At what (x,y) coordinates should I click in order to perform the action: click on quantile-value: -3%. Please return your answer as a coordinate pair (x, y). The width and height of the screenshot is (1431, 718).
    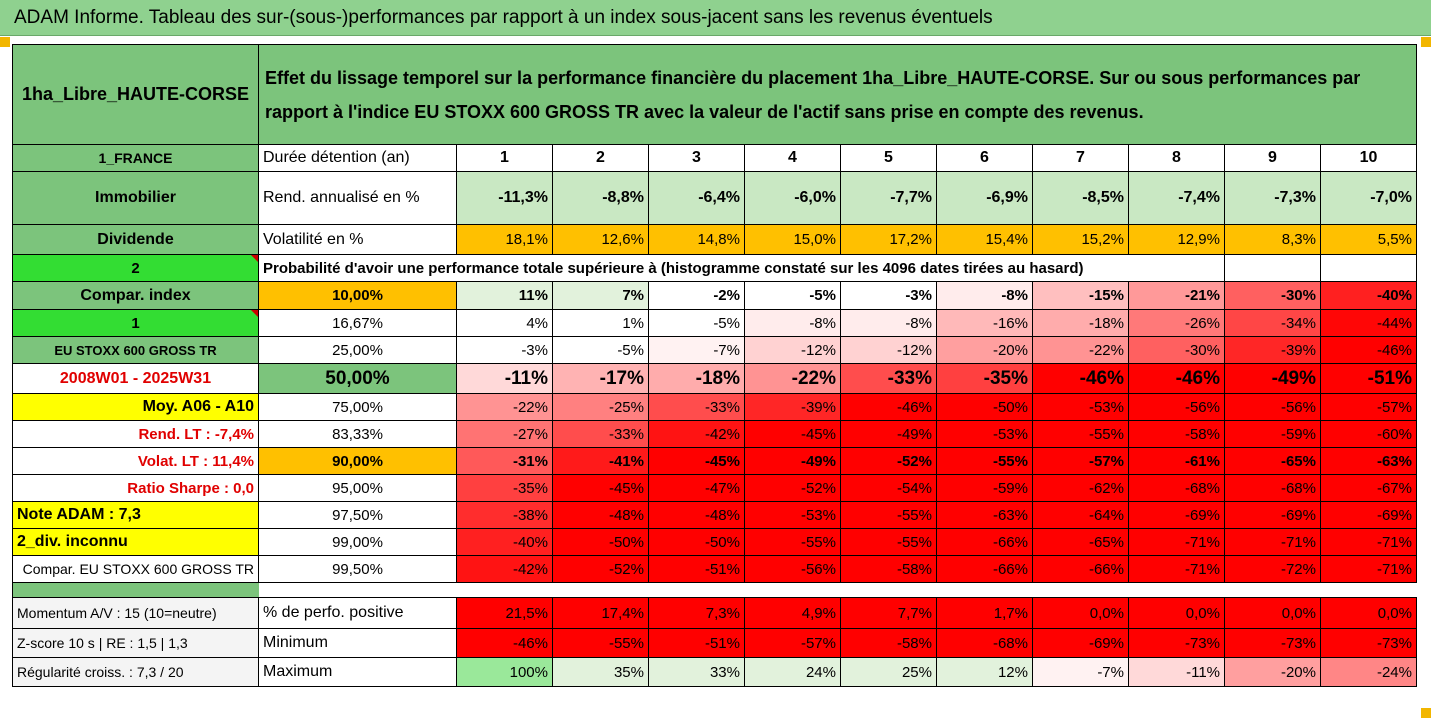
    Looking at the image, I should click on (888, 295).